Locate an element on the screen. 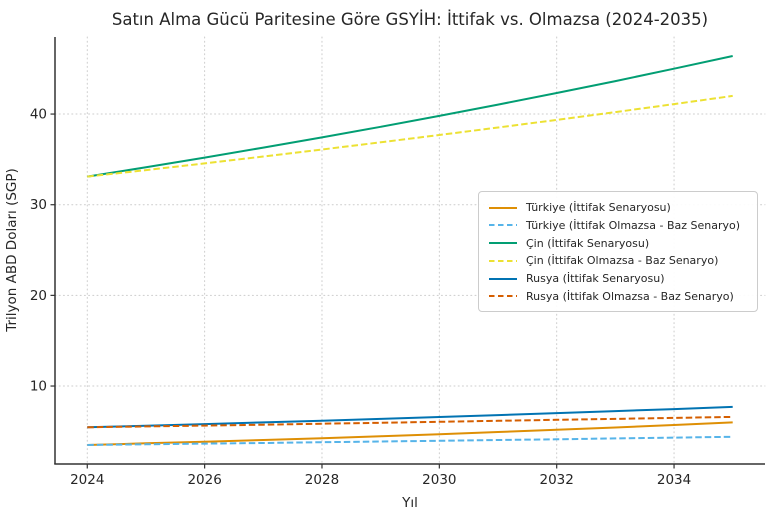  legend-label-0: Türkiye (İttifak Senaryosu) is located at coordinates (598, 207).